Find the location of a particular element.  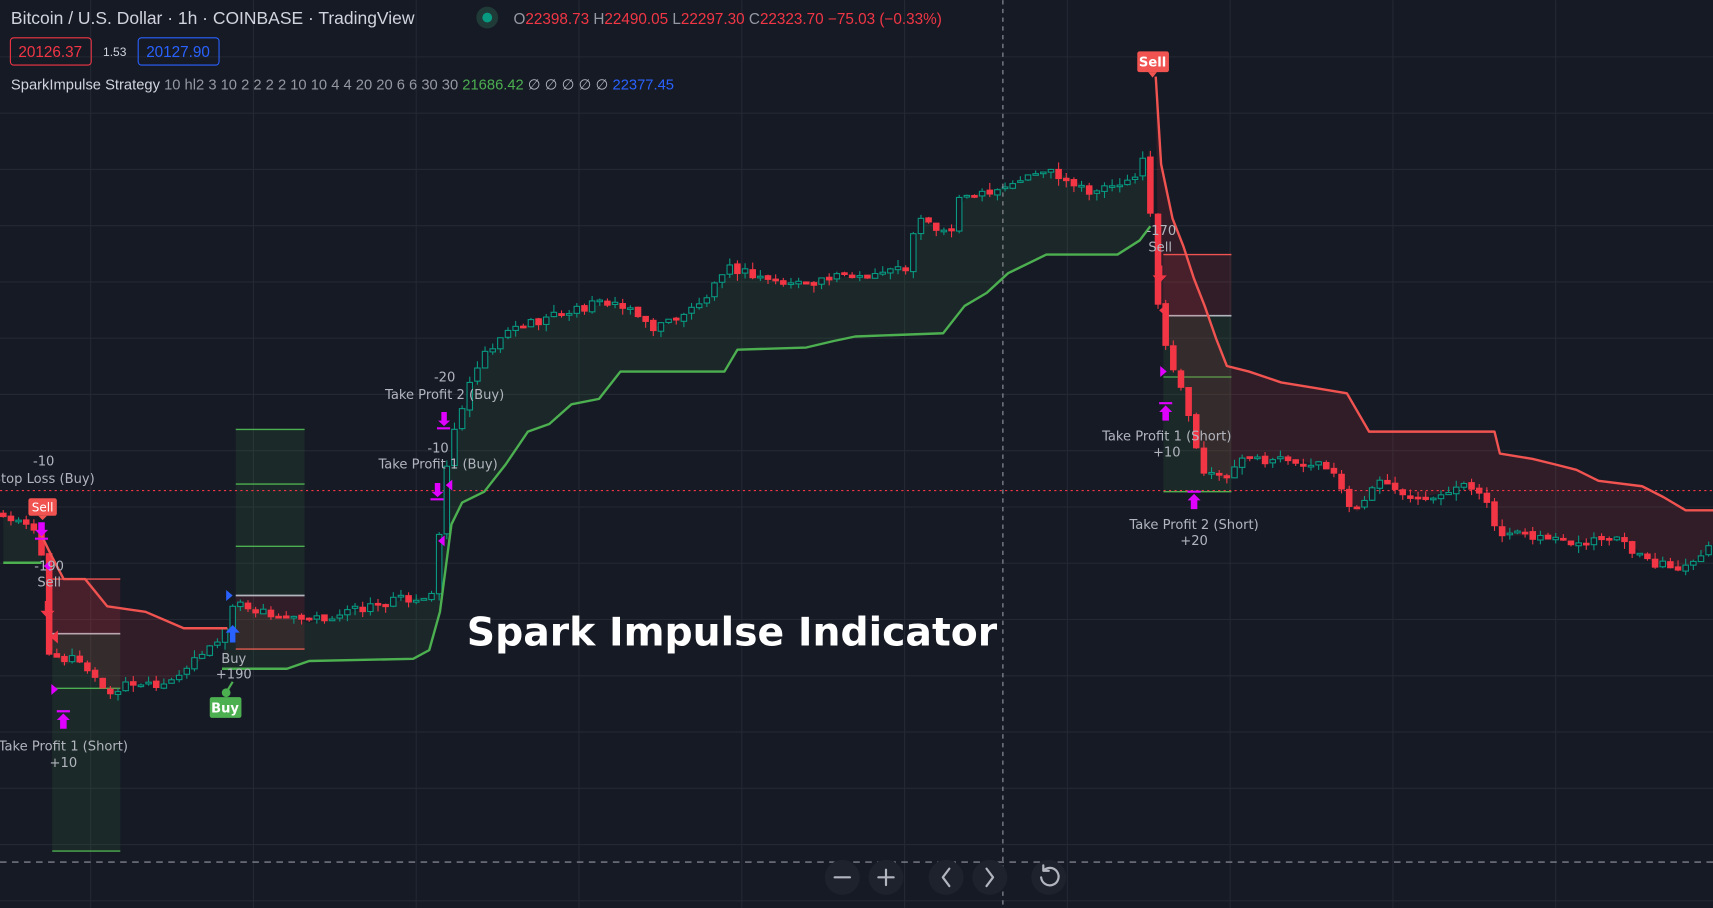

chevron-left-icon is located at coordinates (946, 877).